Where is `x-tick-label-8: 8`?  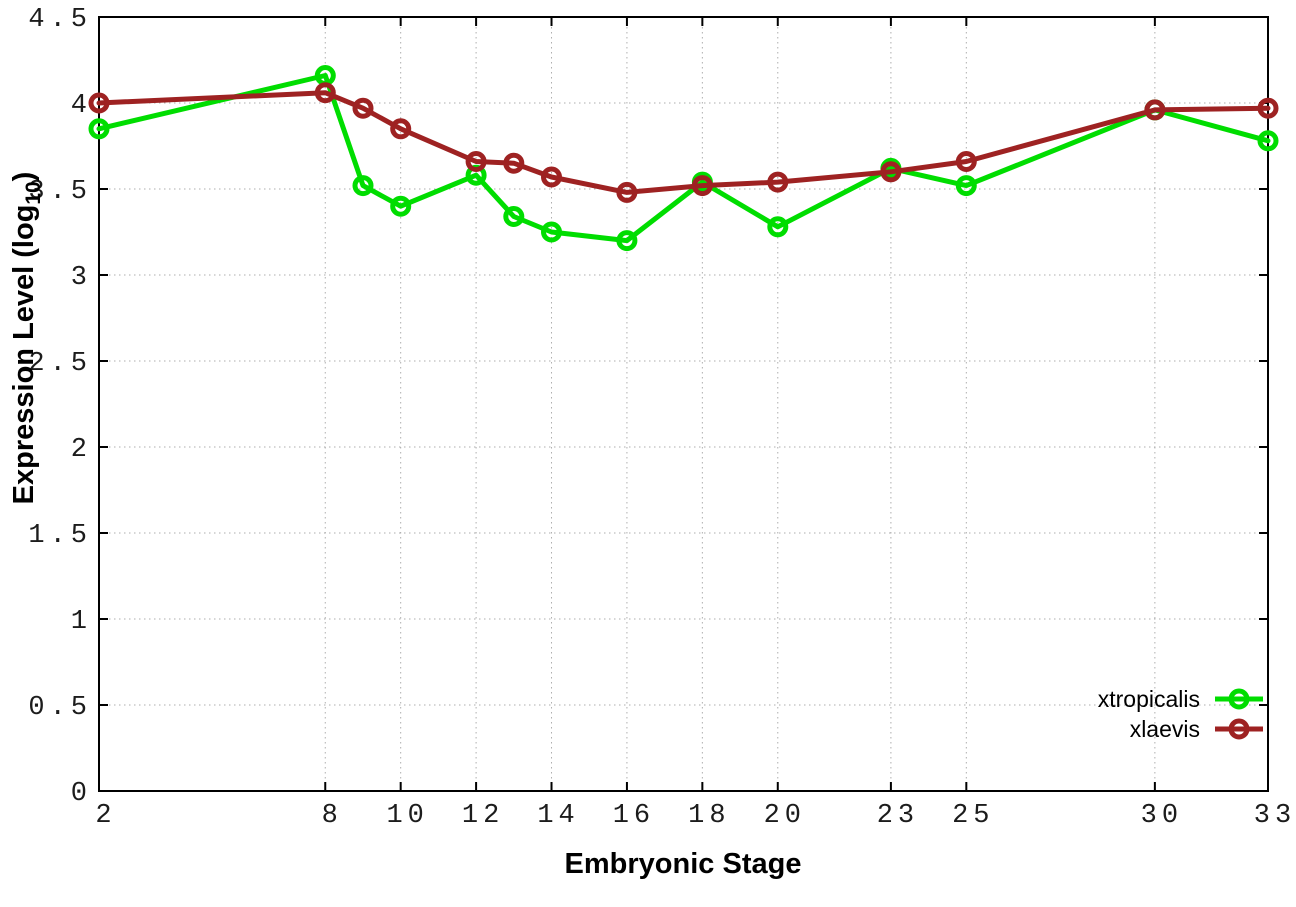 x-tick-label-8: 8 is located at coordinates (332, 816).